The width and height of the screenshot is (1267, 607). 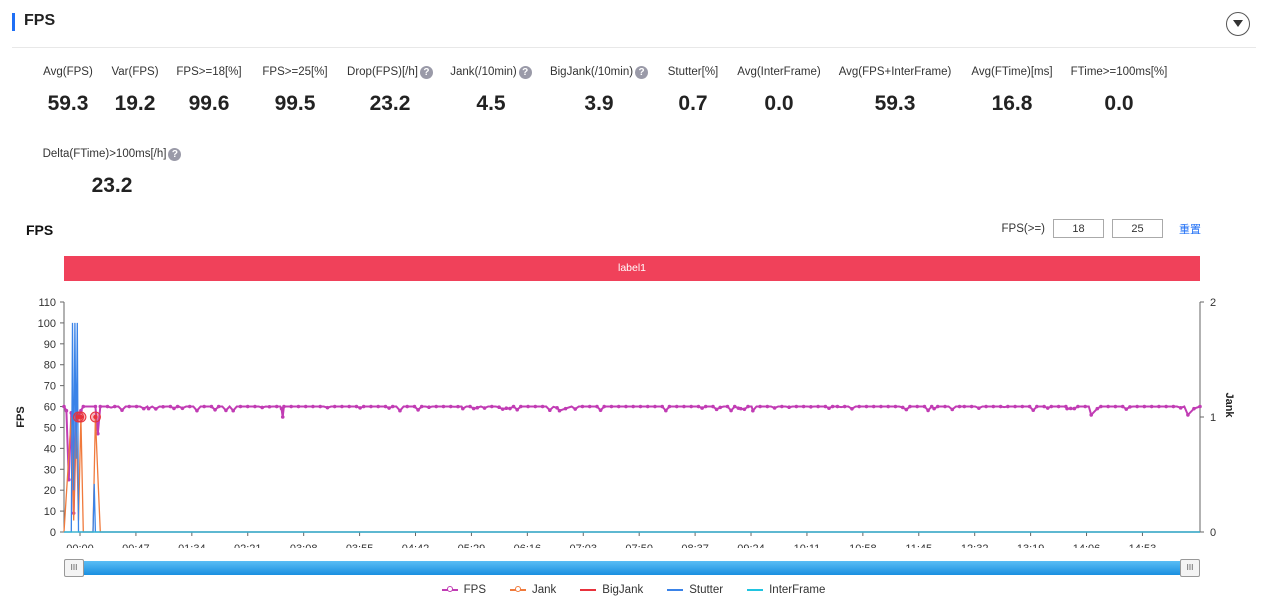 What do you see at coordinates (632, 268) in the screenshot?
I see `label-band: label1` at bounding box center [632, 268].